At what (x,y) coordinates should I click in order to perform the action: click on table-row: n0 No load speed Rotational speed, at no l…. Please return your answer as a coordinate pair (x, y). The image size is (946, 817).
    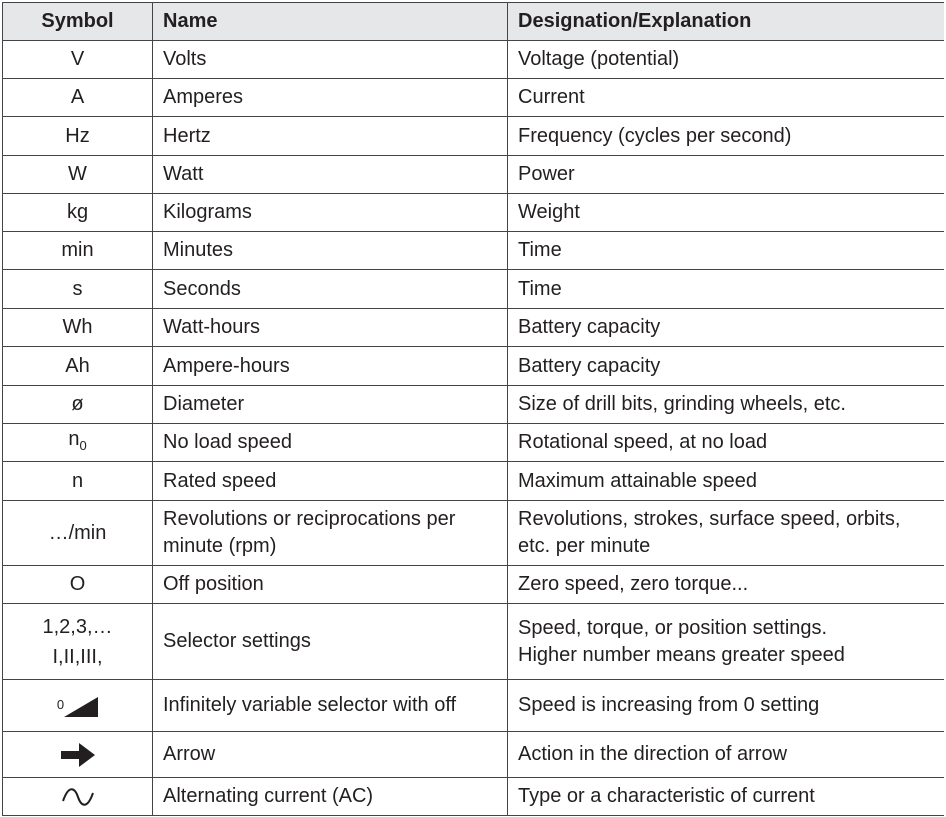
    Looking at the image, I should click on (473, 442).